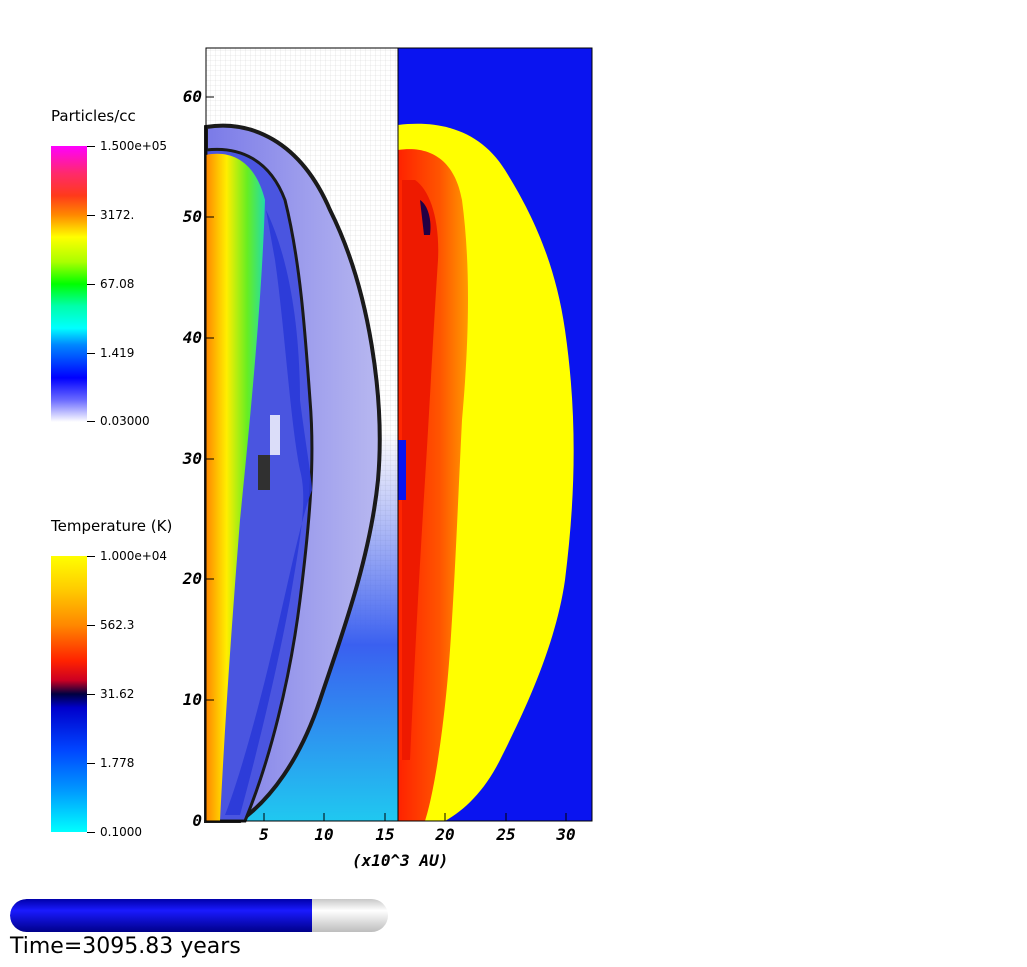  Describe the element at coordinates (117, 763) in the screenshot. I see `temperature-tick-label: 1.778` at that location.